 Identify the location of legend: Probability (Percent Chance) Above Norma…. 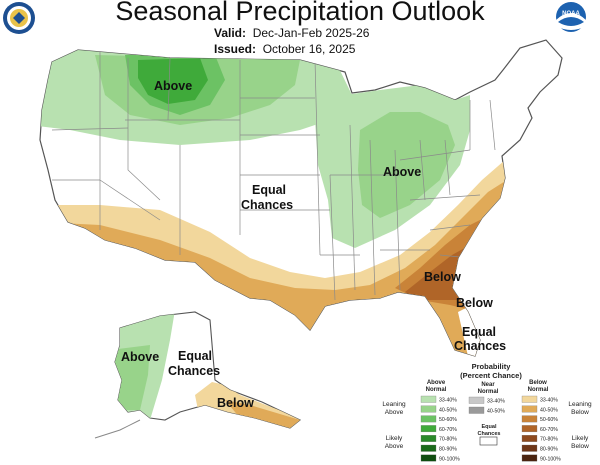
(487, 412).